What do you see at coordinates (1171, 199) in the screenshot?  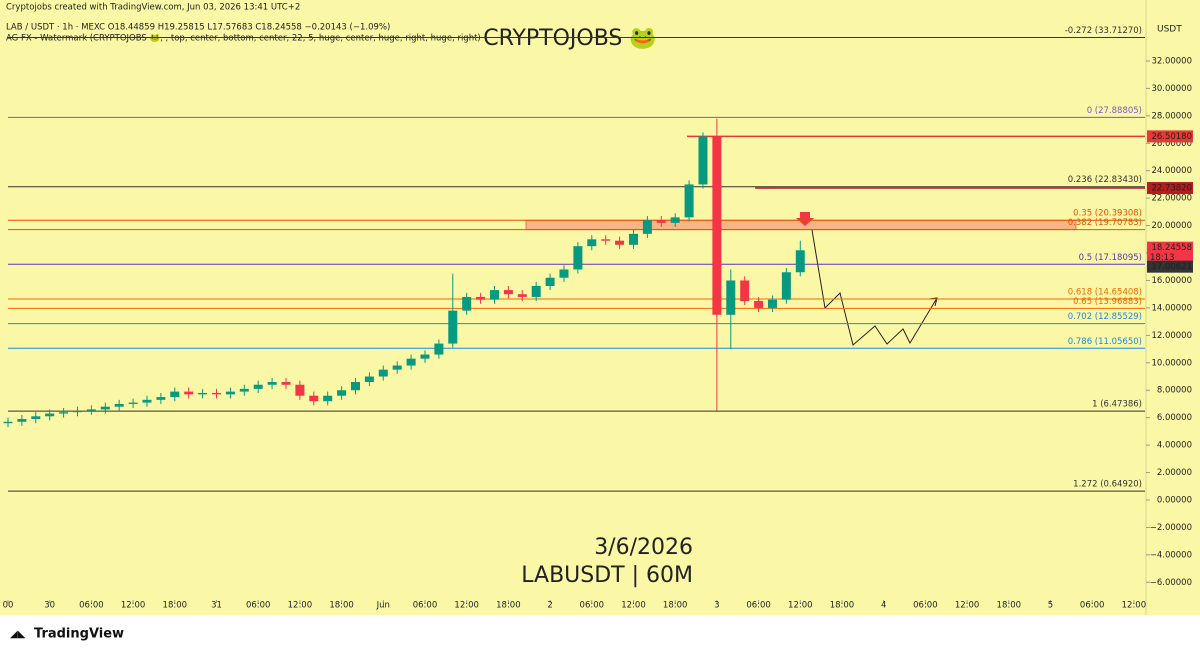 I see `y-tick-label: 22.00000` at bounding box center [1171, 199].